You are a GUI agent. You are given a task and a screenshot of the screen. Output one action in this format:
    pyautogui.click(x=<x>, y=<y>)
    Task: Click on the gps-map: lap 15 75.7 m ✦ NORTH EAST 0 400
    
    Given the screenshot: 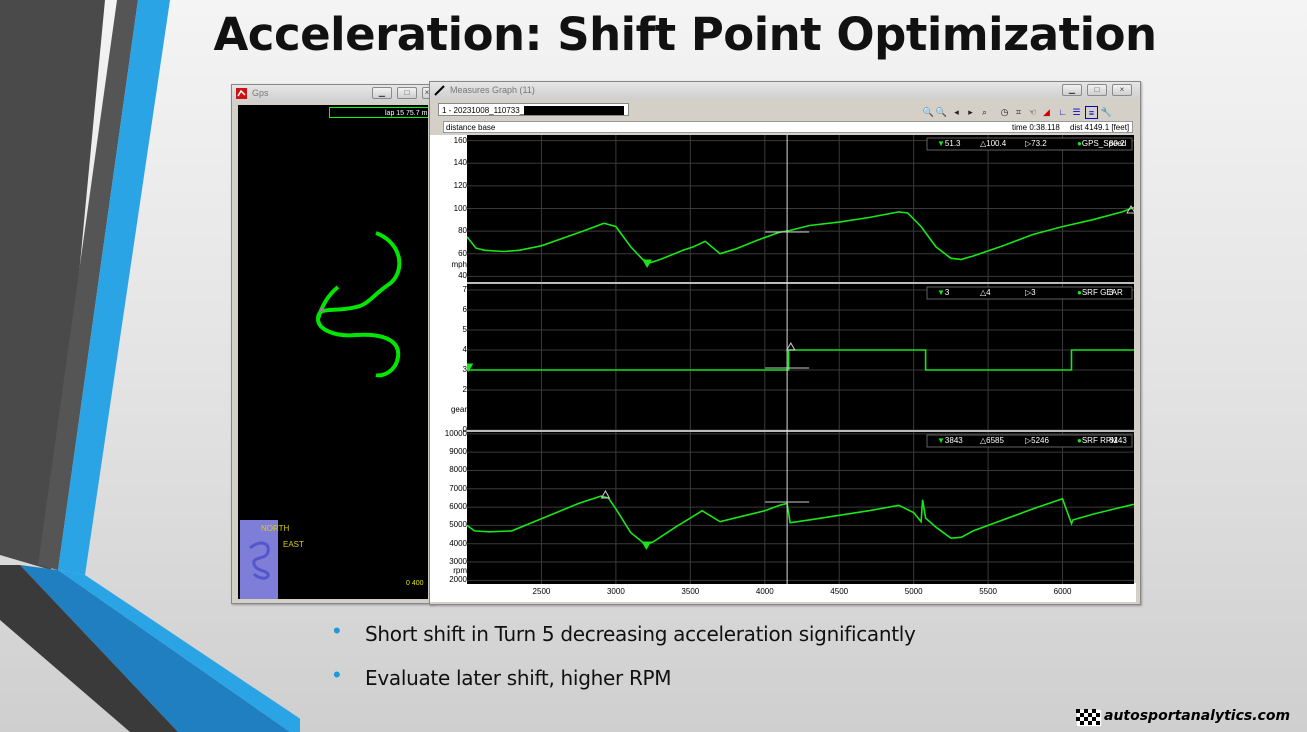 What is the action you would take?
    pyautogui.click(x=333, y=352)
    